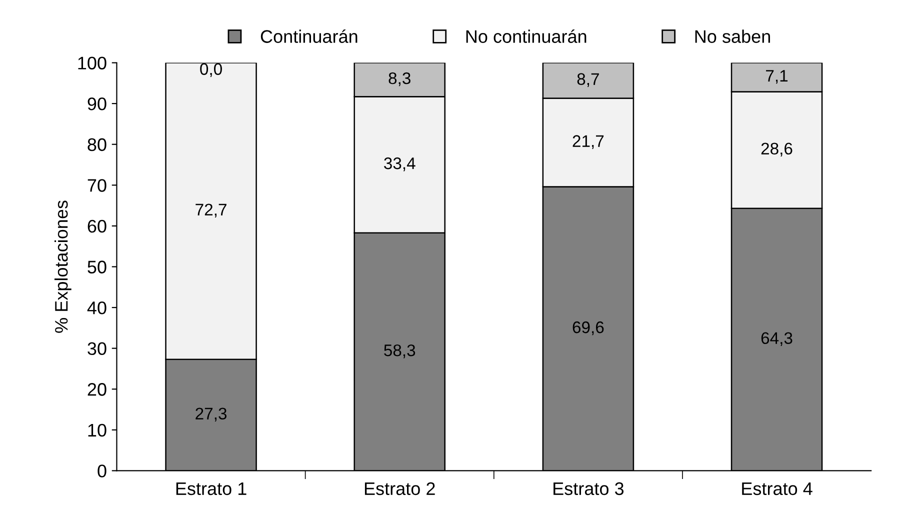  Describe the element at coordinates (211, 211) in the screenshot. I see `data-label: 72,7` at that location.